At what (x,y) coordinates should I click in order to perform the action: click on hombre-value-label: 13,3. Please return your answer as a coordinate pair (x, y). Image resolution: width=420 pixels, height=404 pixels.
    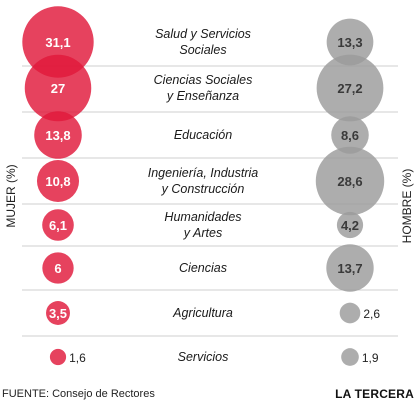
    Looking at the image, I should click on (349, 42).